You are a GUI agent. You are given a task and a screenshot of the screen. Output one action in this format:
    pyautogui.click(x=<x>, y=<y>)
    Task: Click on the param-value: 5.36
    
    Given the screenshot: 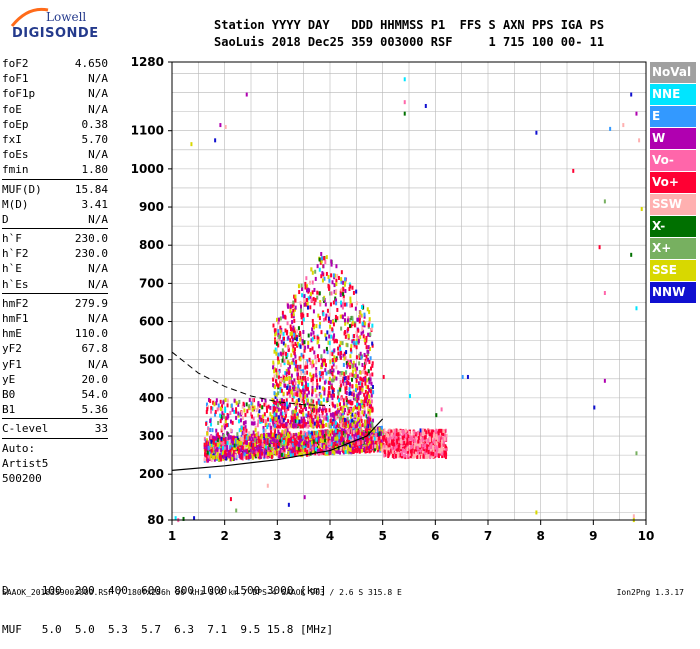 What is the action you would take?
    pyautogui.click(x=95, y=410)
    